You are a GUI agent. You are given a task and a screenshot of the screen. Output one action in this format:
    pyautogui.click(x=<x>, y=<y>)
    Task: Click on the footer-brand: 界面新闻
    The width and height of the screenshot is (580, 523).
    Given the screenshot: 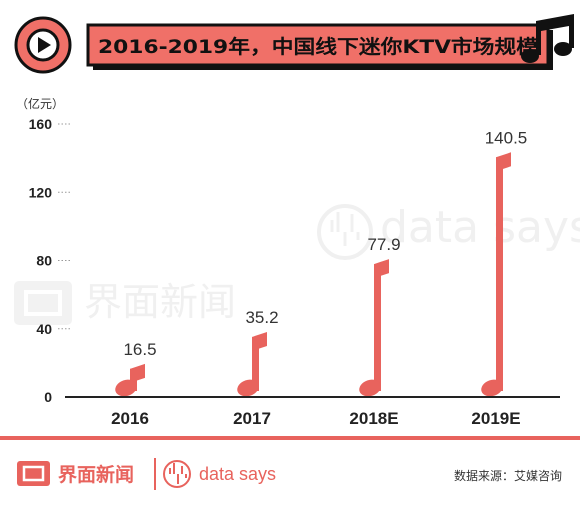 What is the action you would take?
    pyautogui.click(x=96, y=474)
    